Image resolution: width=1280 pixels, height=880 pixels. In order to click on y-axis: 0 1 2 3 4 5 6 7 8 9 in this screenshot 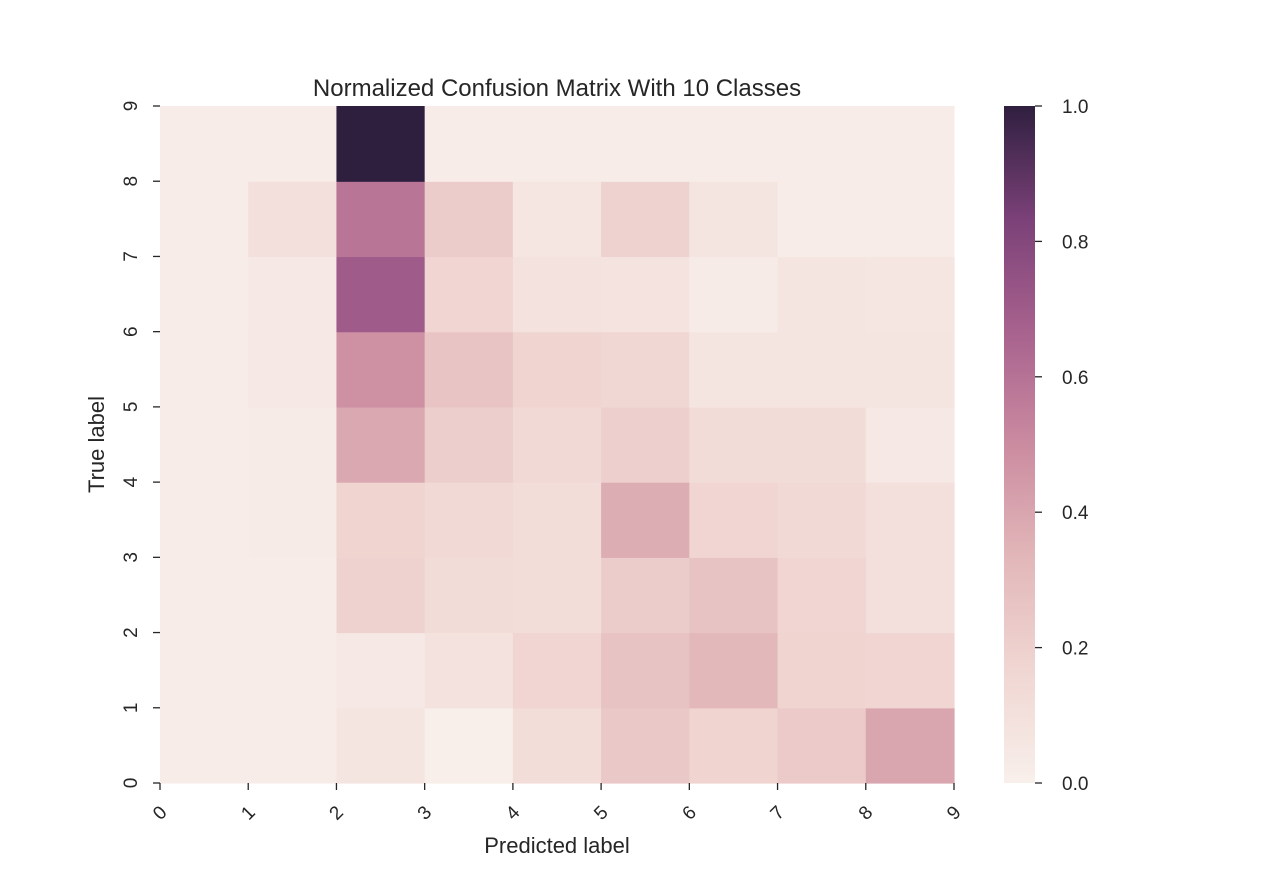, I will do `click(140, 444)`.